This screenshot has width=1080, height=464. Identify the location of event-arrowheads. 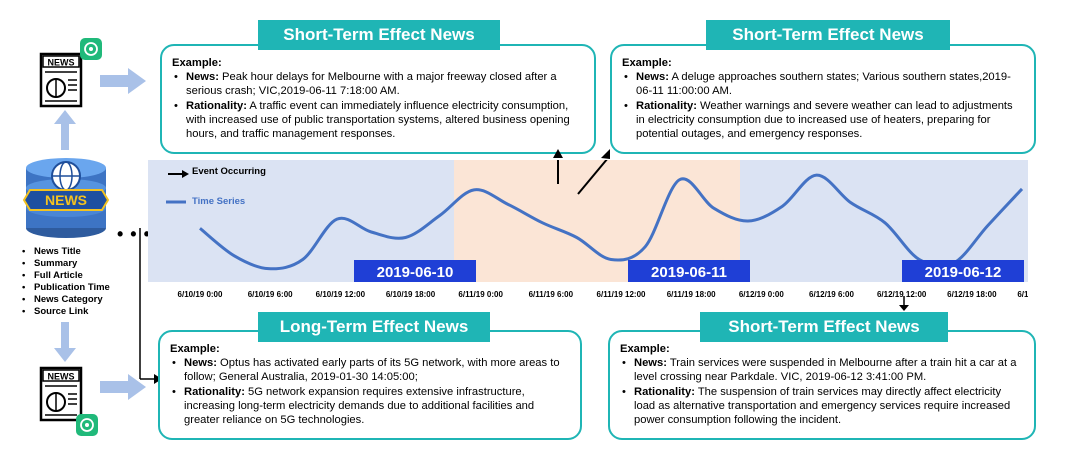
(581, 154).